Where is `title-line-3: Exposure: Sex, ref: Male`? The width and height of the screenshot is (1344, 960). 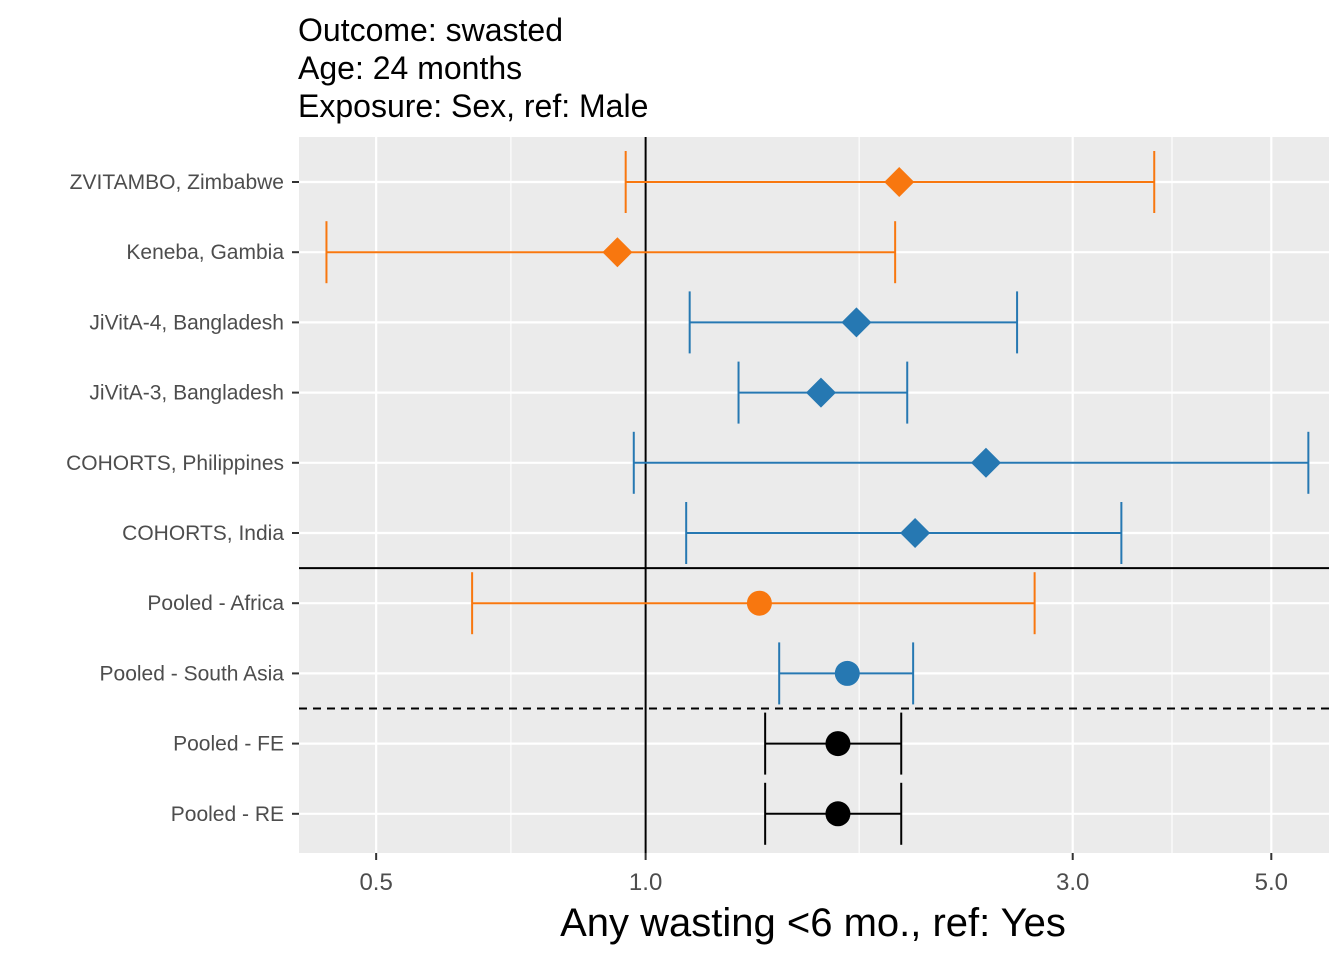
title-line-3: Exposure: Sex, ref: Male is located at coordinates (473, 106).